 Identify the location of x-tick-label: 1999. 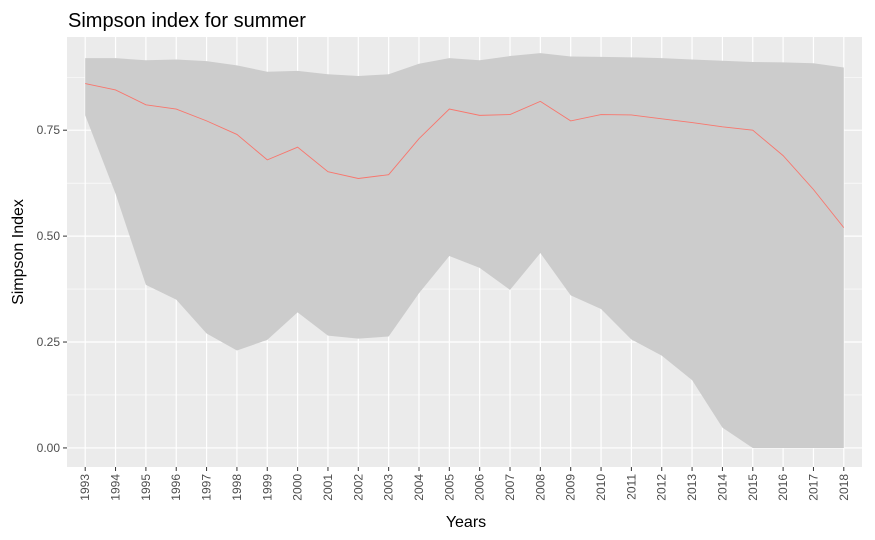
(267, 487).